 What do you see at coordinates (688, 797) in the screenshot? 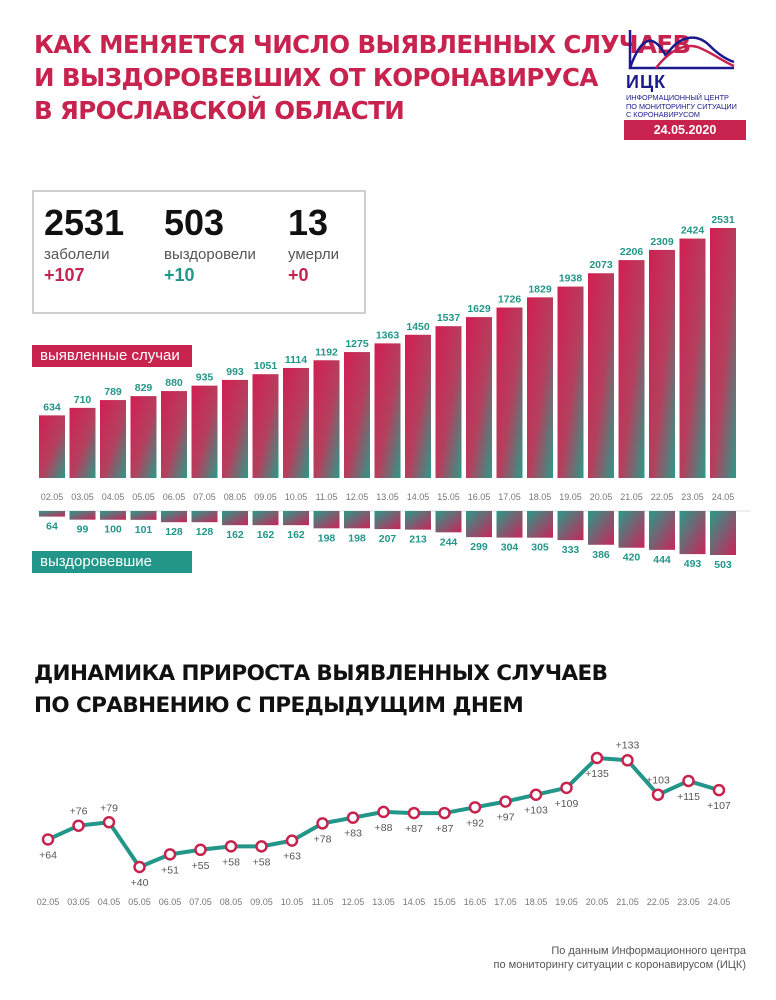
I see `increase-value-label: +115` at bounding box center [688, 797].